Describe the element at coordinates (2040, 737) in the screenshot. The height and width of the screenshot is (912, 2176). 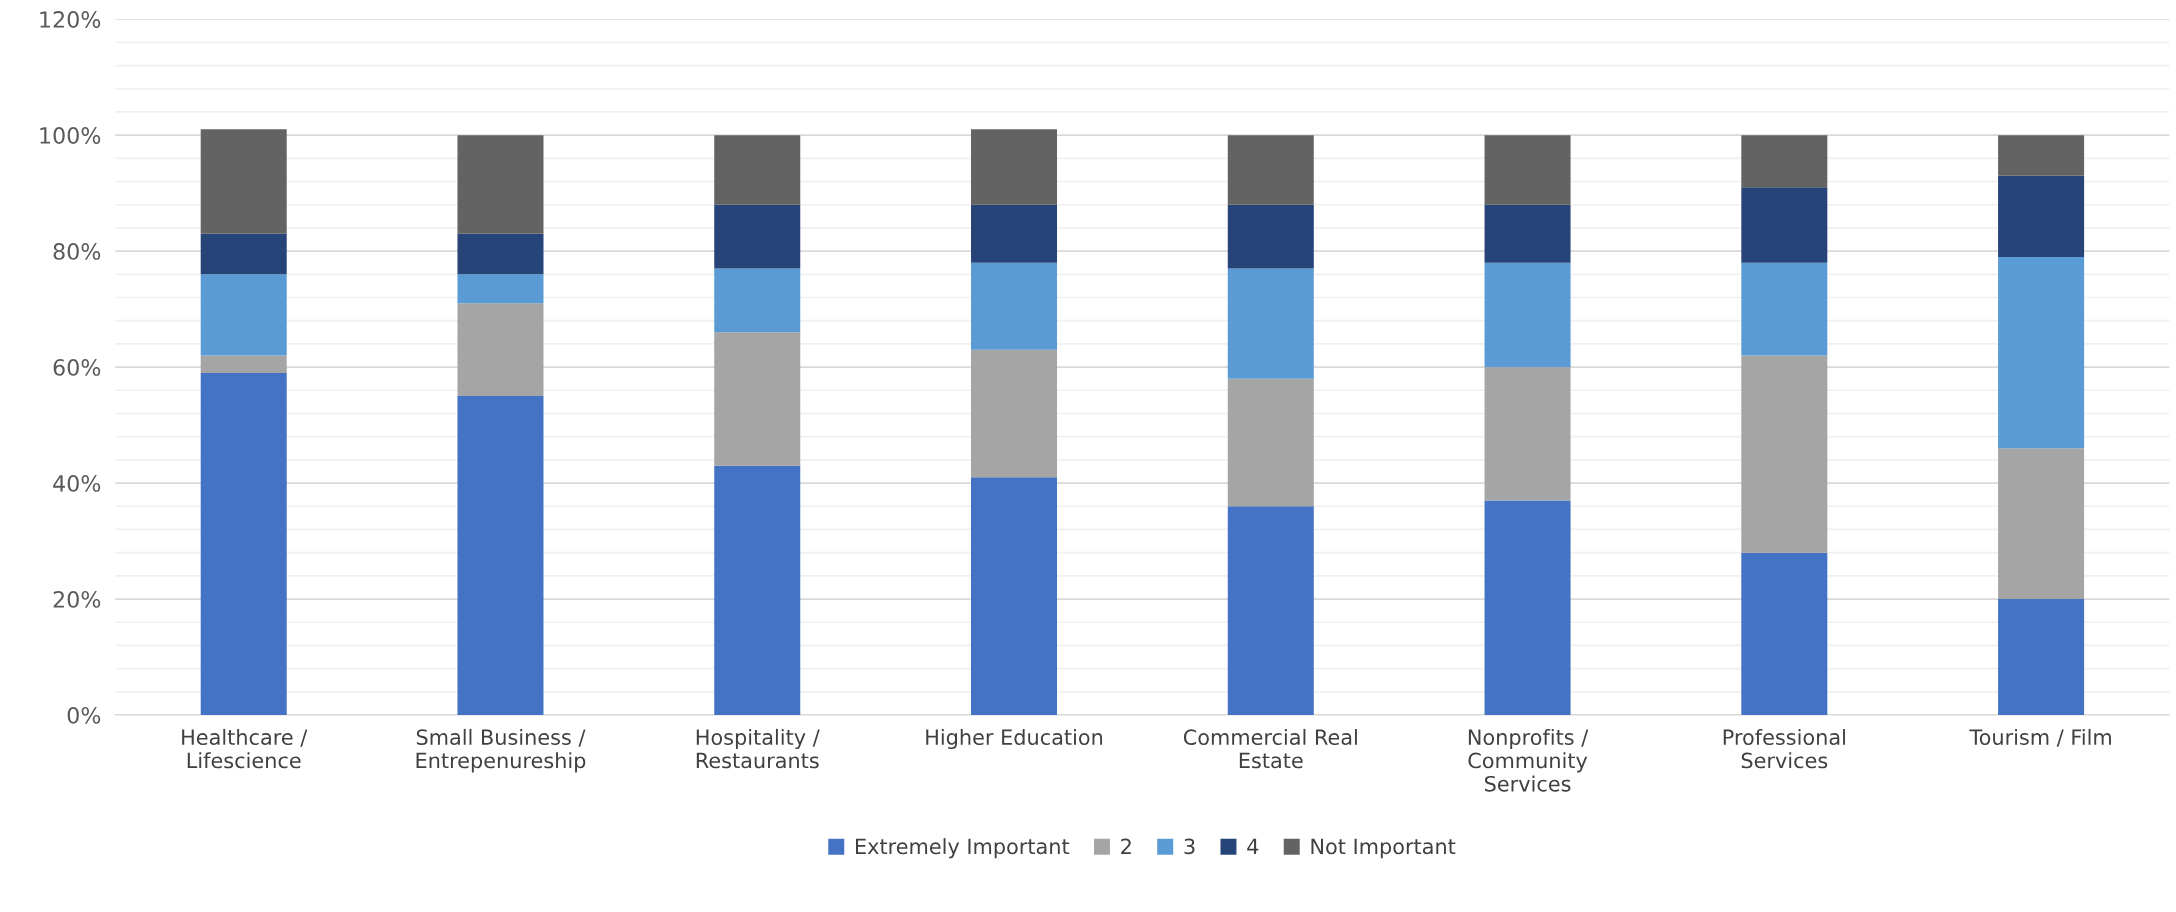
I see `x-tick-label: Tourism / Film` at that location.